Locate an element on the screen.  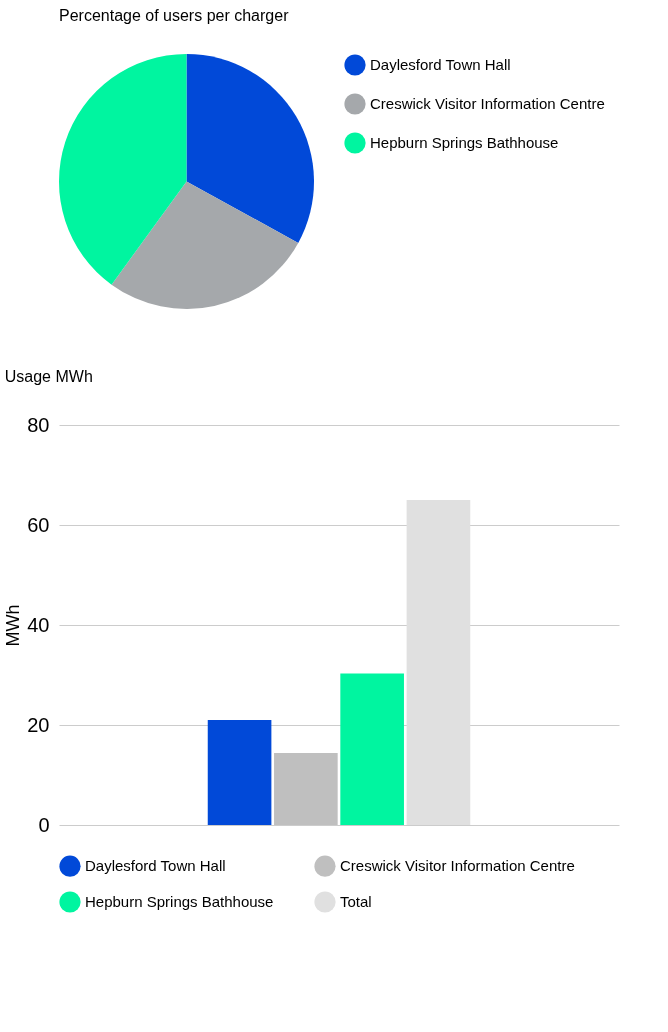
chart-title: Percentage of users per charger is located at coordinates (174, 15).